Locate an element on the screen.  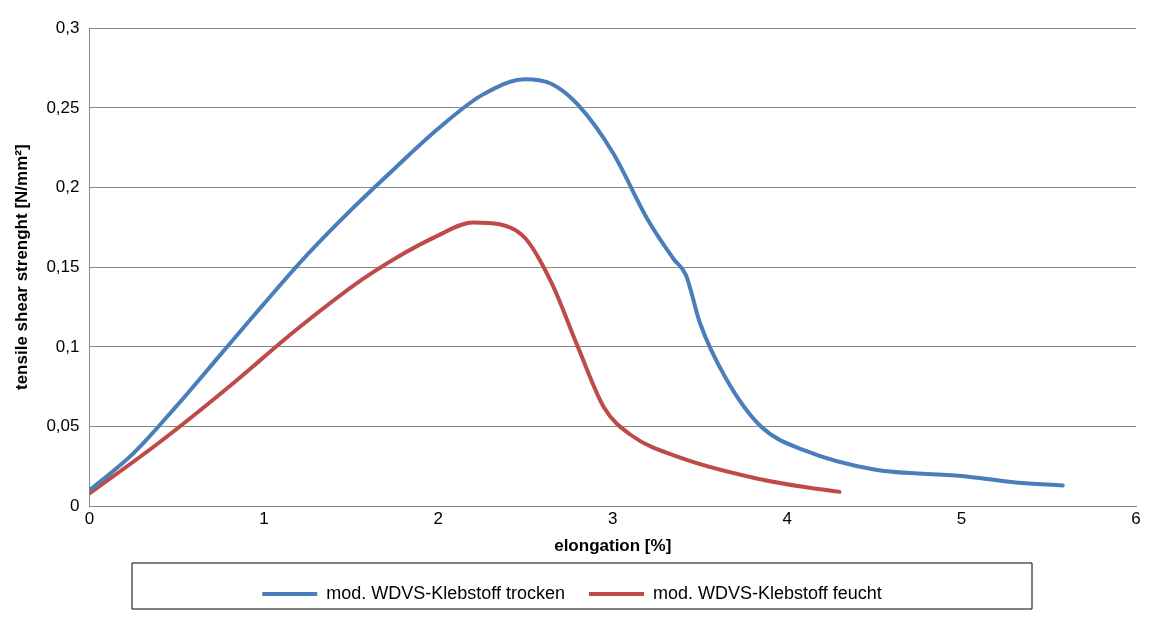
legend-label: mod. WDVS-Klebstoff trocken is located at coordinates (446, 592).